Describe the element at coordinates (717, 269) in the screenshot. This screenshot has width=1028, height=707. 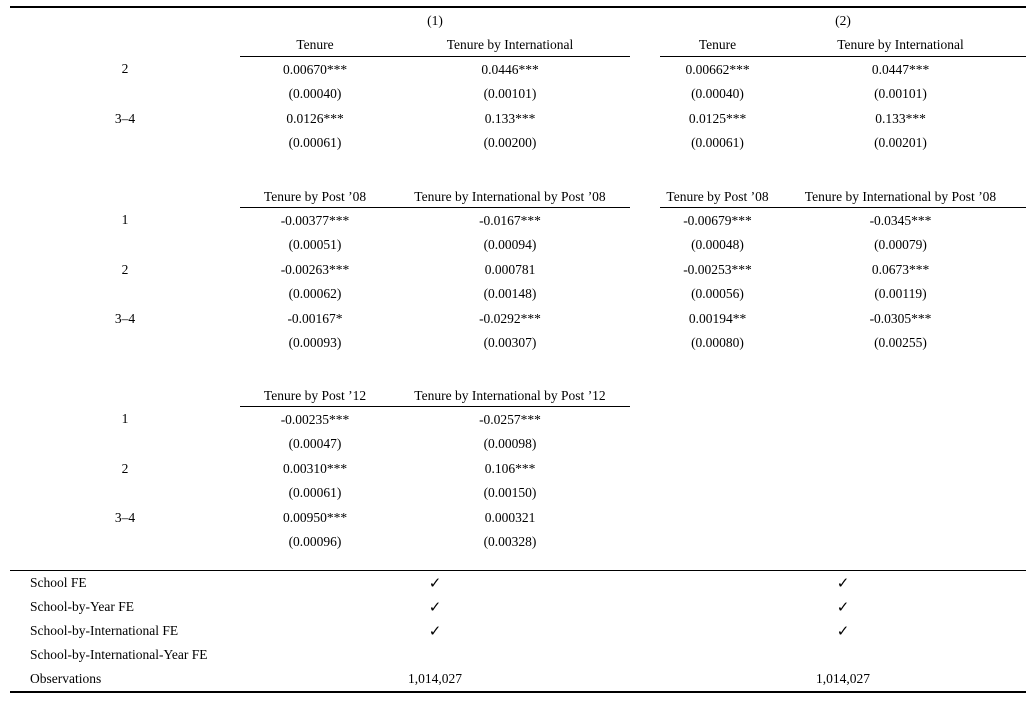
I see `coef-cell: -0.00253***` at that location.